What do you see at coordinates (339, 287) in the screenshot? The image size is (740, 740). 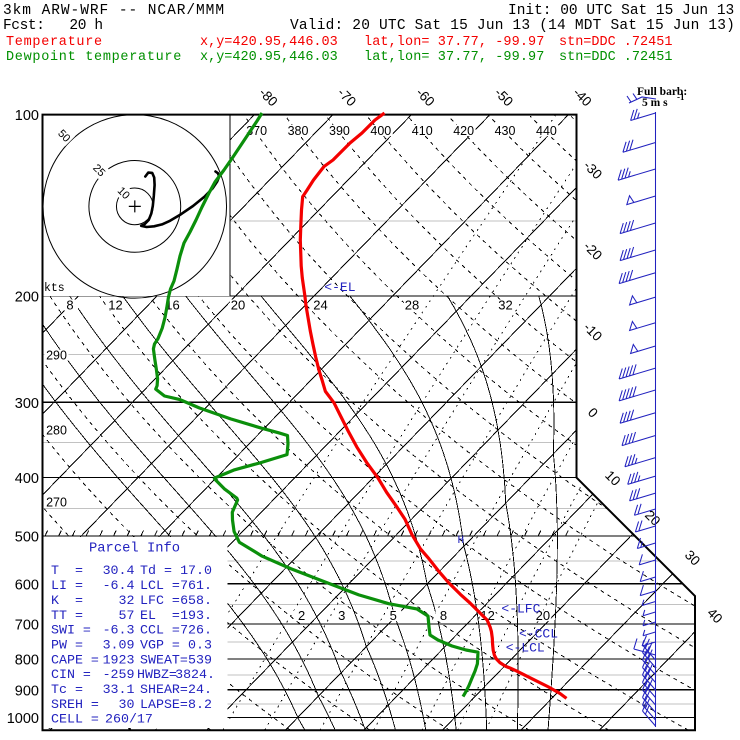 I see `svg-text: <-EL` at bounding box center [339, 287].